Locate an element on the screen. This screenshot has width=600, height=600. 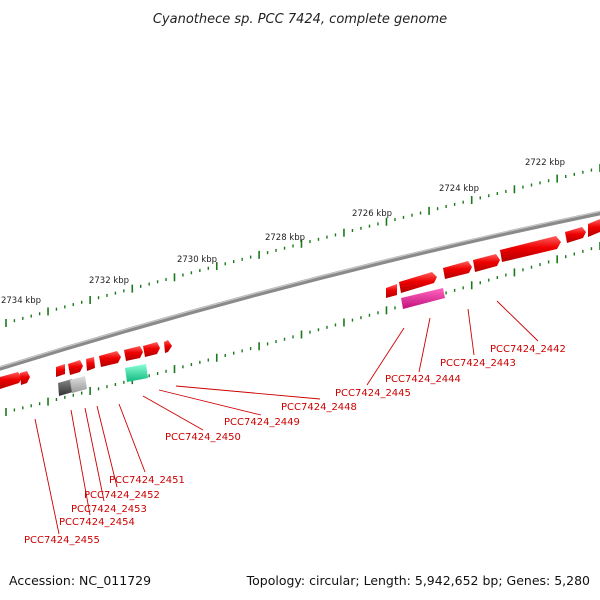
gene-label: PCC7424_2445 is located at coordinates (373, 393).